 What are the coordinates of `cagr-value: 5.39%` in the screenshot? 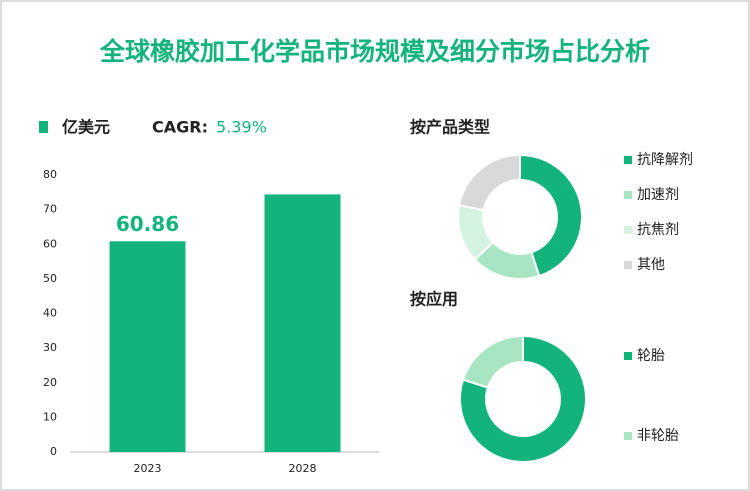 It's located at (241, 127).